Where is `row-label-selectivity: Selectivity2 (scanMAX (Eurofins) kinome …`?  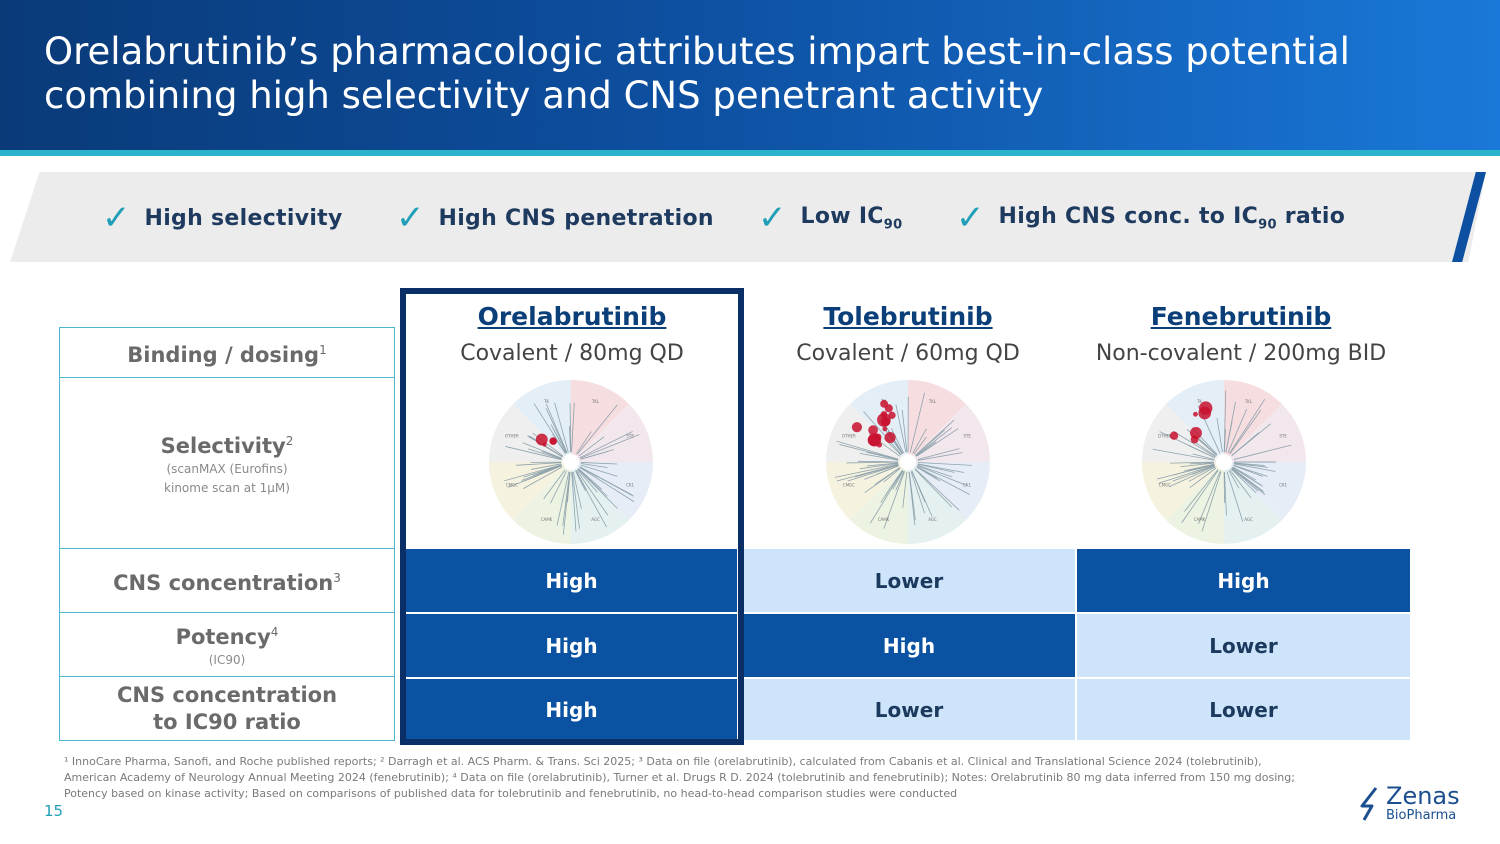
row-label-selectivity: Selectivity2 (scanMAX (Eurofins) kinome … is located at coordinates (227, 463).